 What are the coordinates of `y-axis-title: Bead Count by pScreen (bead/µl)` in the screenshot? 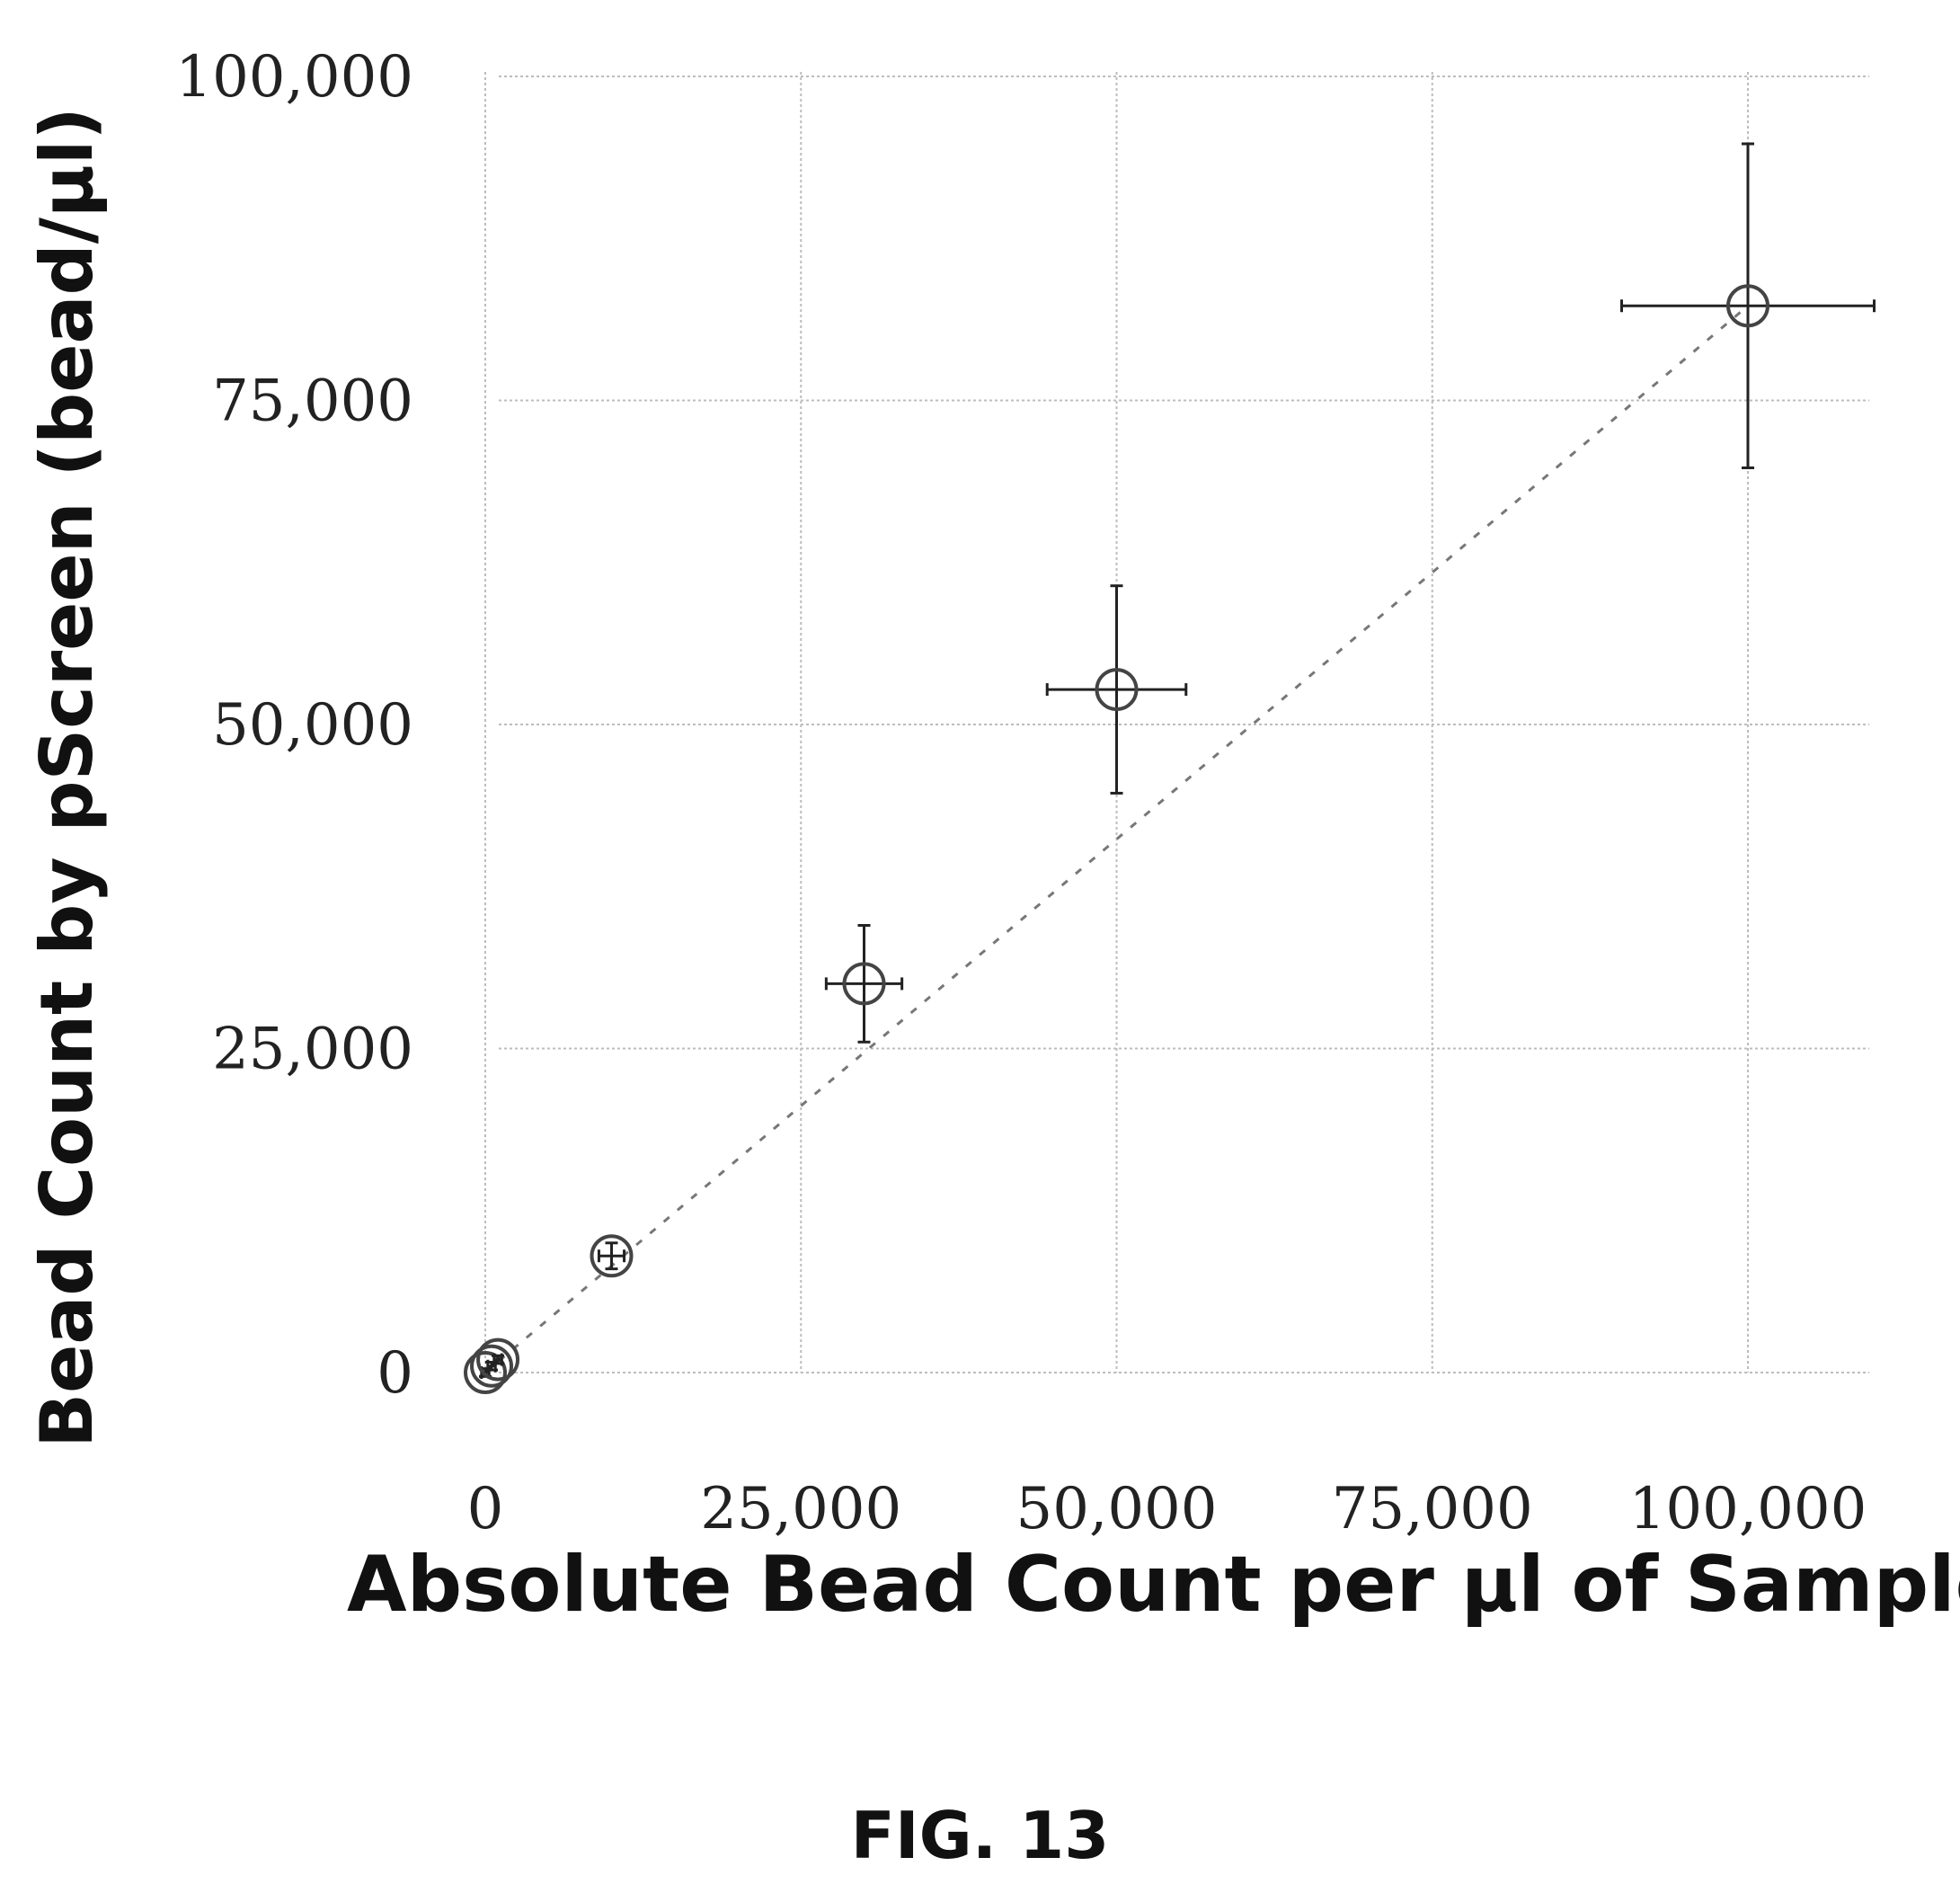 It's located at (67, 777).